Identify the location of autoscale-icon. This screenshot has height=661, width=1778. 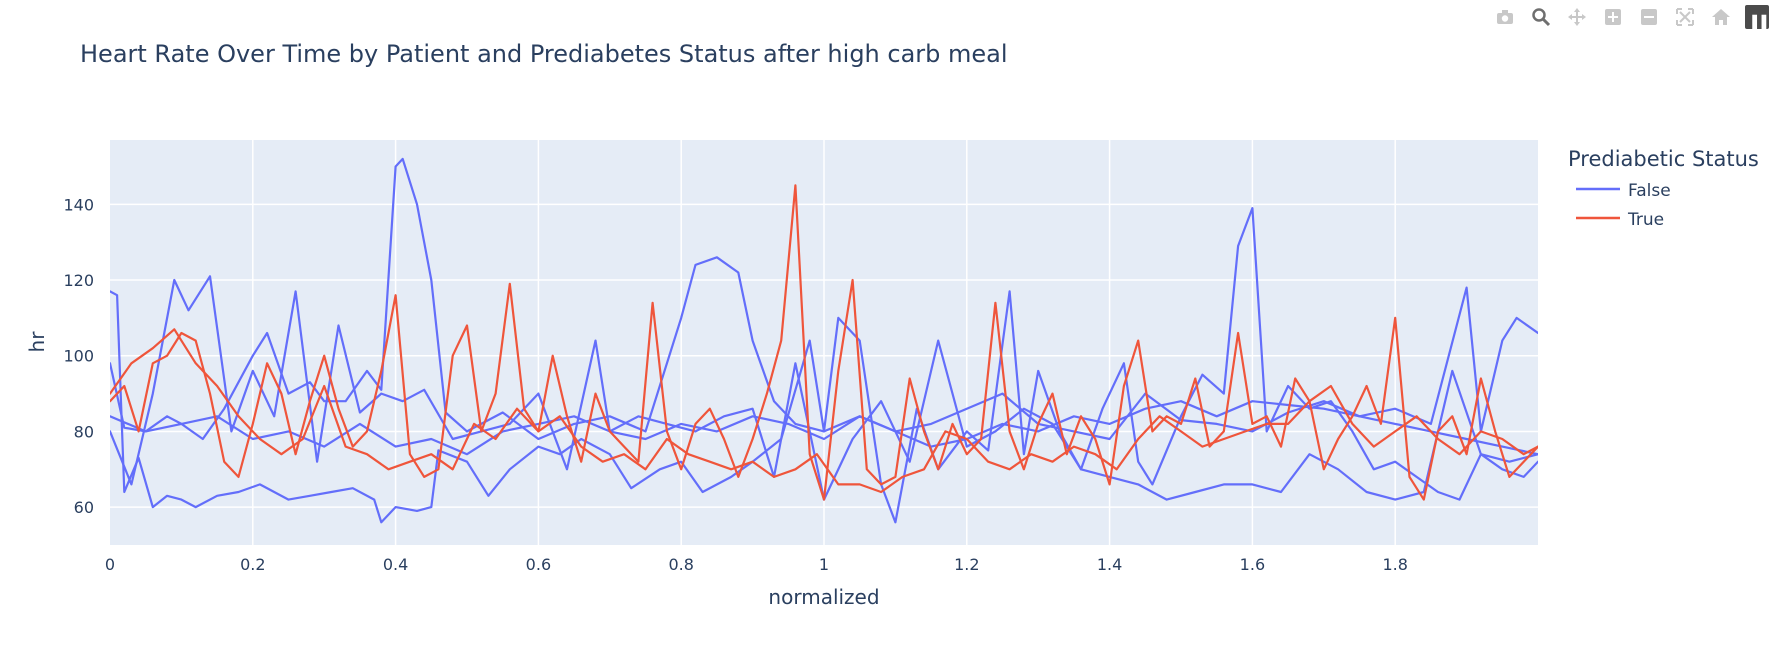
(1685, 17).